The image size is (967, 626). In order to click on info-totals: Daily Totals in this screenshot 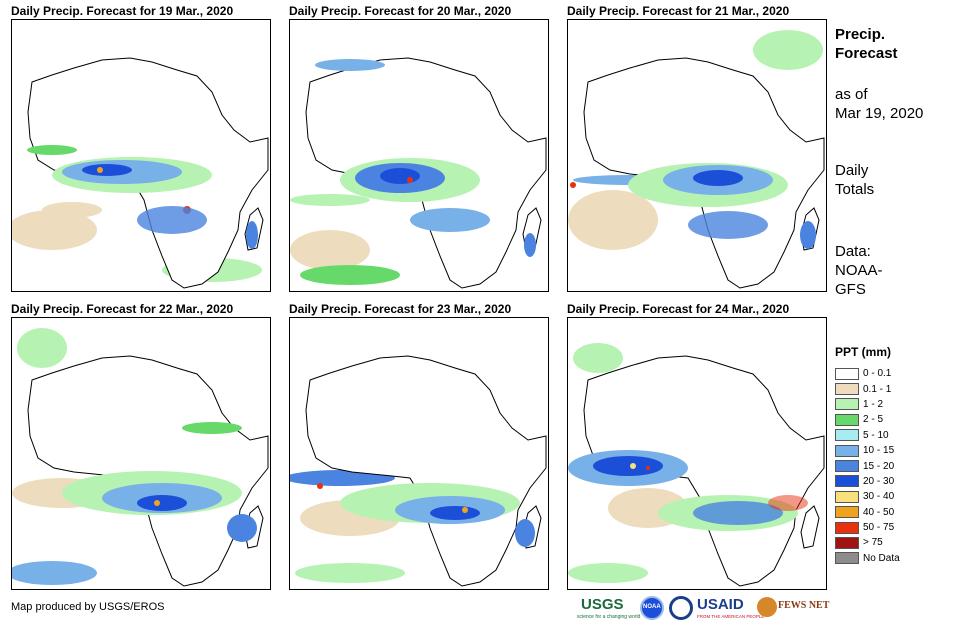, I will do `click(854, 180)`.